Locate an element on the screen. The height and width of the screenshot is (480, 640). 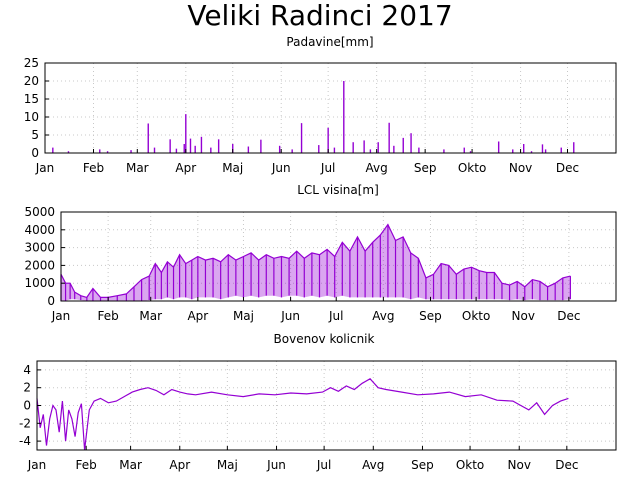
y-tick-label: -2 is located at coordinates (25, 423).